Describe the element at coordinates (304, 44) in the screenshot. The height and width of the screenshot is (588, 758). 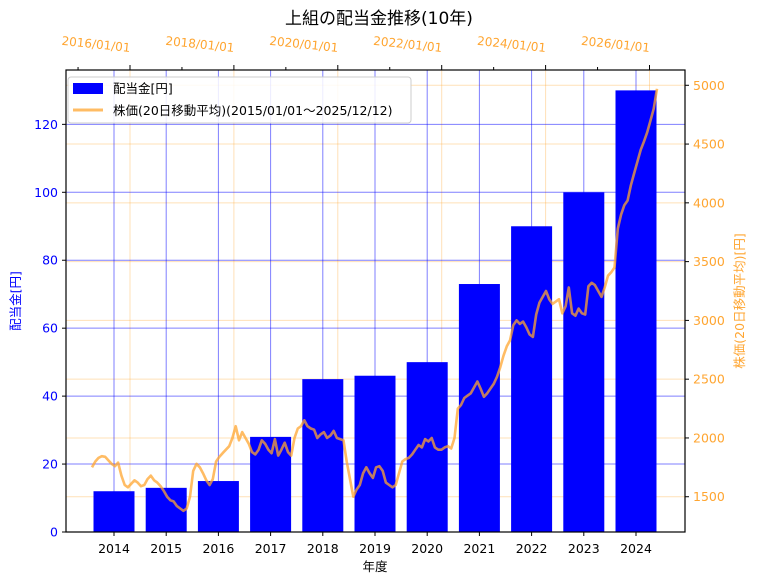
I see `top-tick-label: 2020/01/01` at that location.